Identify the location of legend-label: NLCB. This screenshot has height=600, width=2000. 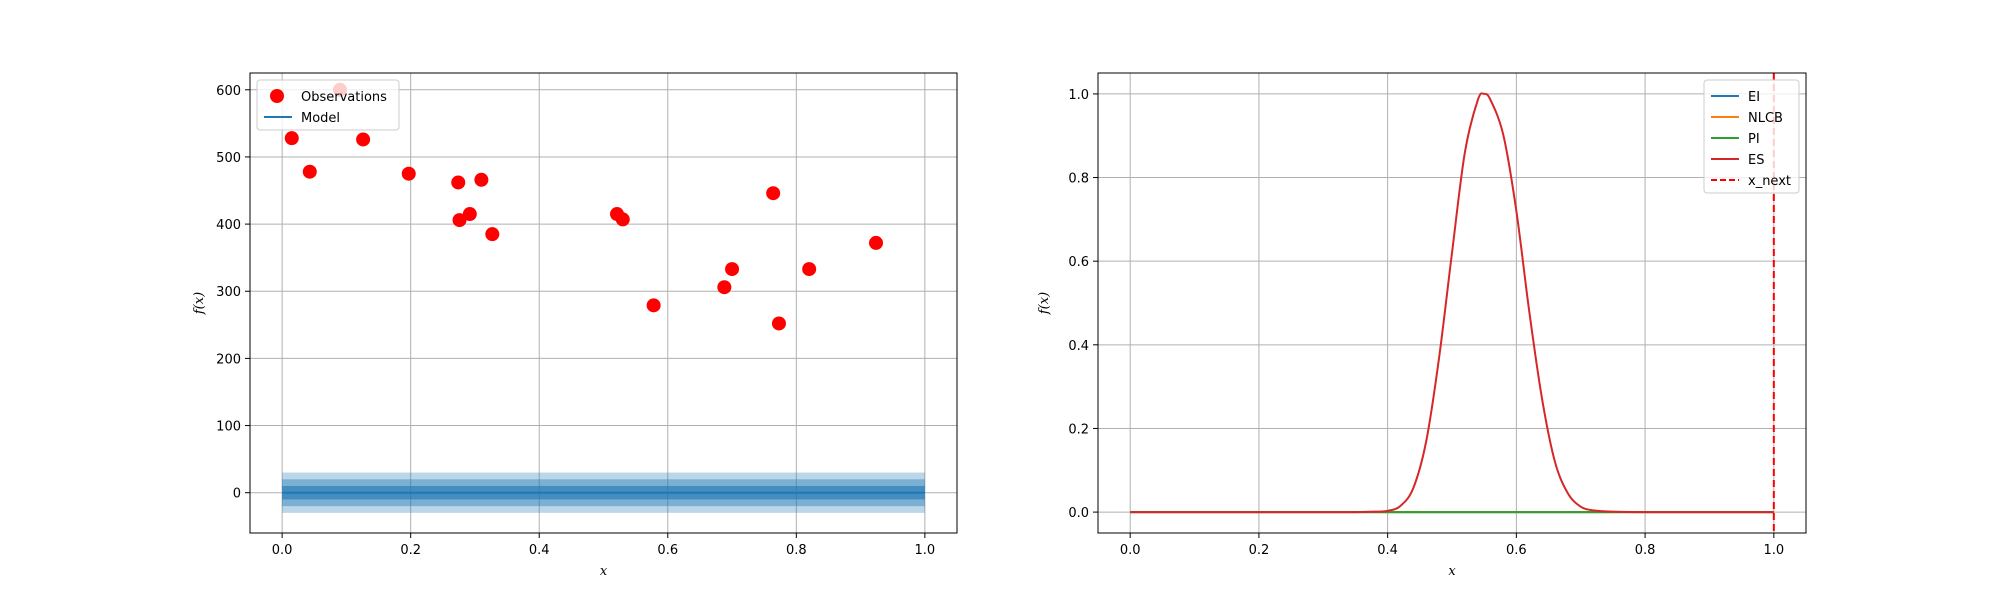
(1765, 118).